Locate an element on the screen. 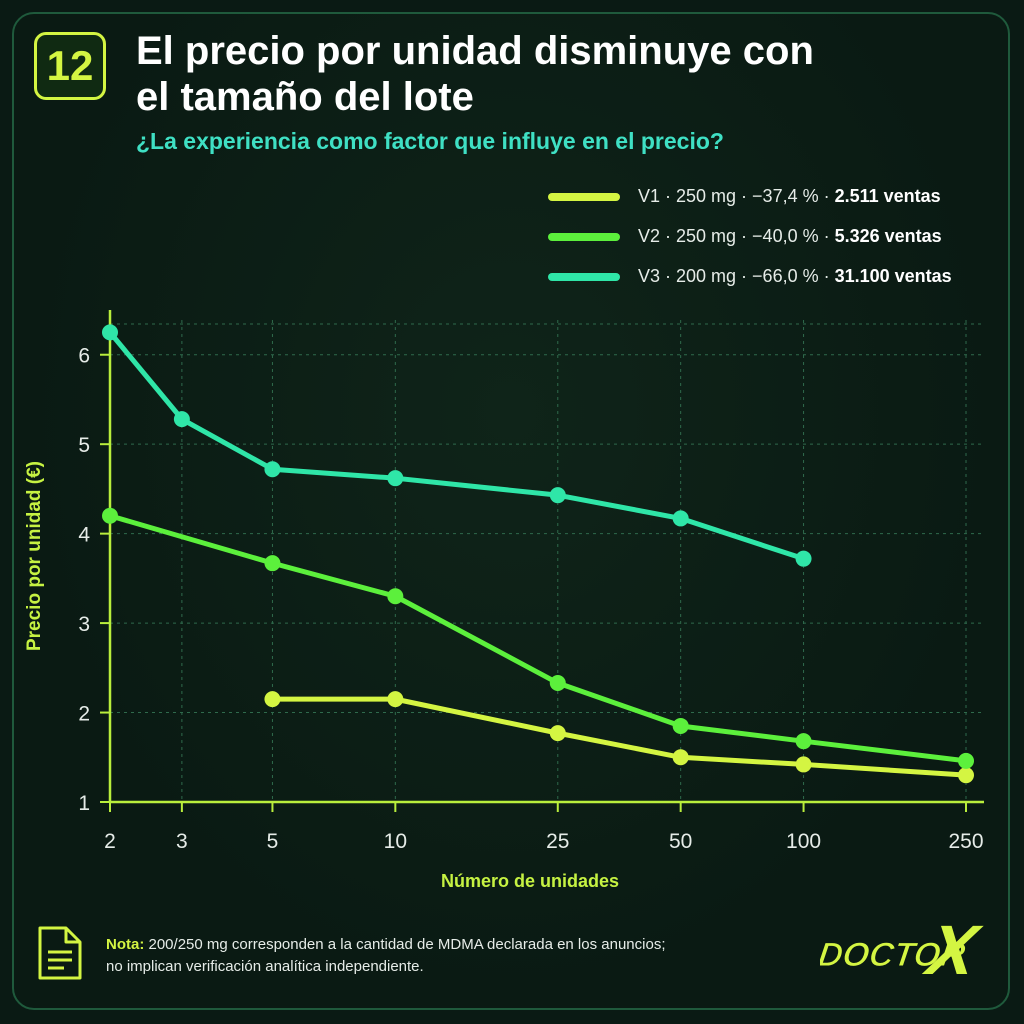 The height and width of the screenshot is (1024, 1024). y-axis-title: Precio por unidad (€) is located at coordinates (34, 556).